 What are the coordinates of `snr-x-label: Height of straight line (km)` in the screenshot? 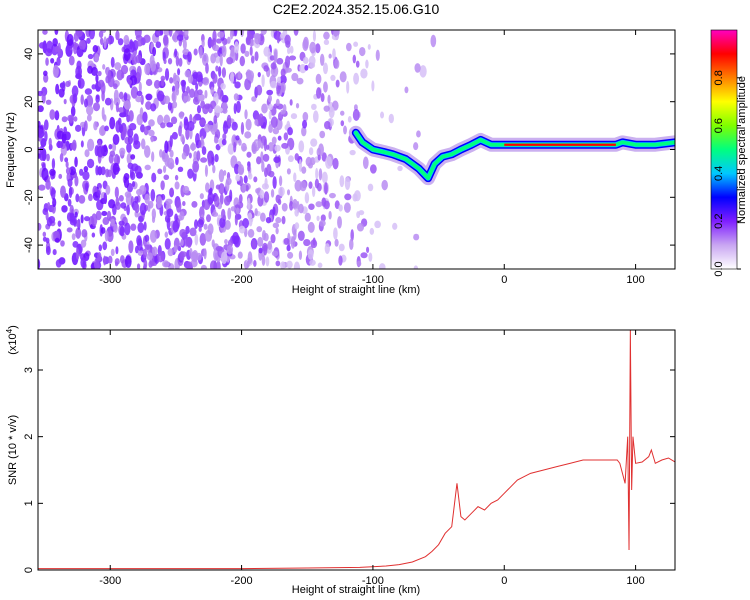 It's located at (356, 590).